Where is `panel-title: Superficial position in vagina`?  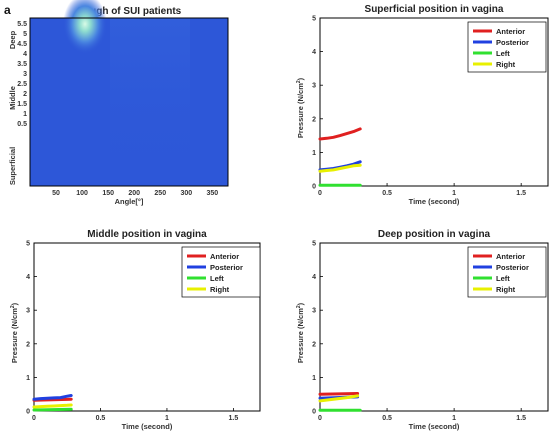 panel-title: Superficial position in vagina is located at coordinates (434, 9).